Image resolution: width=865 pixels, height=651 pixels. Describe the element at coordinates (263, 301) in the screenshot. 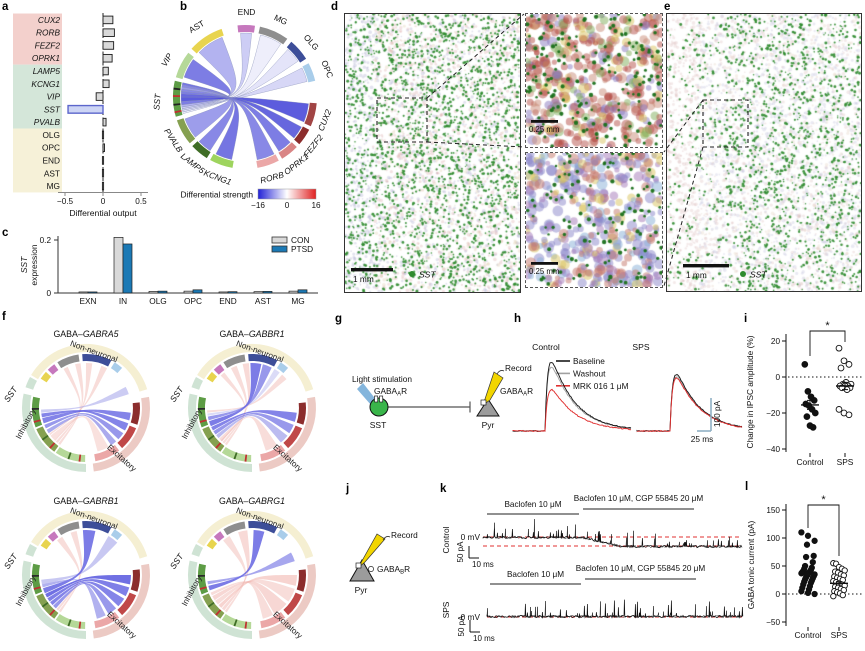

I see `category-AST: AST` at that location.